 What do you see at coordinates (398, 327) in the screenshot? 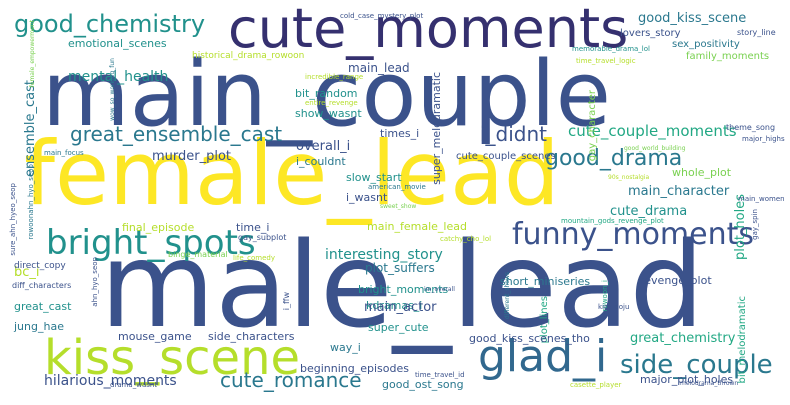
I see `word-super-cute: super_cute` at bounding box center [398, 327].